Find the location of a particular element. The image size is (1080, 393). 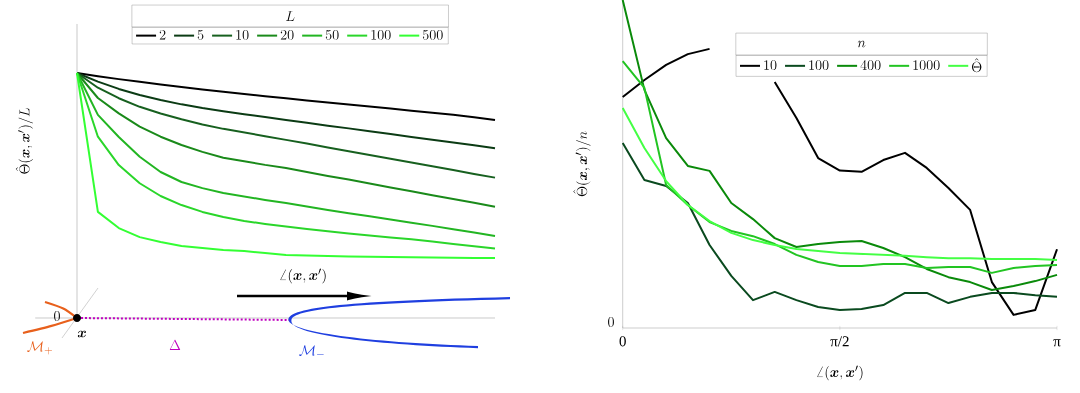

text: $\mathcal{M}_+$ is located at coordinates (39, 348).